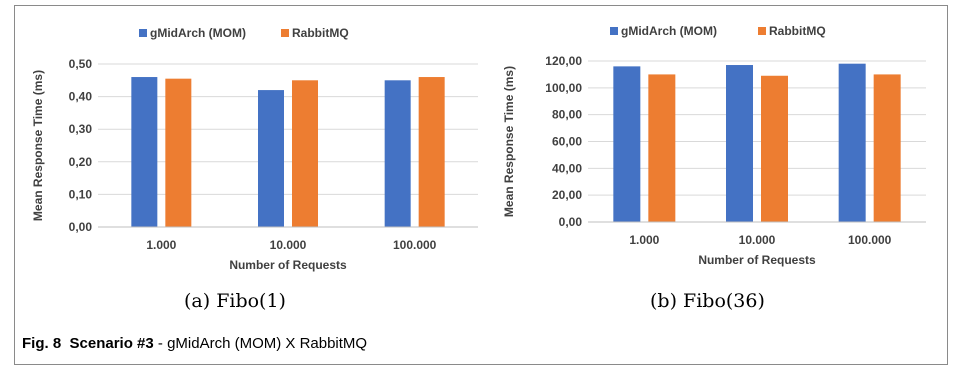 This screenshot has height=371, width=954. What do you see at coordinates (235, 301) in the screenshot?
I see `subcaption-a: (a) Fibo(1)` at bounding box center [235, 301].